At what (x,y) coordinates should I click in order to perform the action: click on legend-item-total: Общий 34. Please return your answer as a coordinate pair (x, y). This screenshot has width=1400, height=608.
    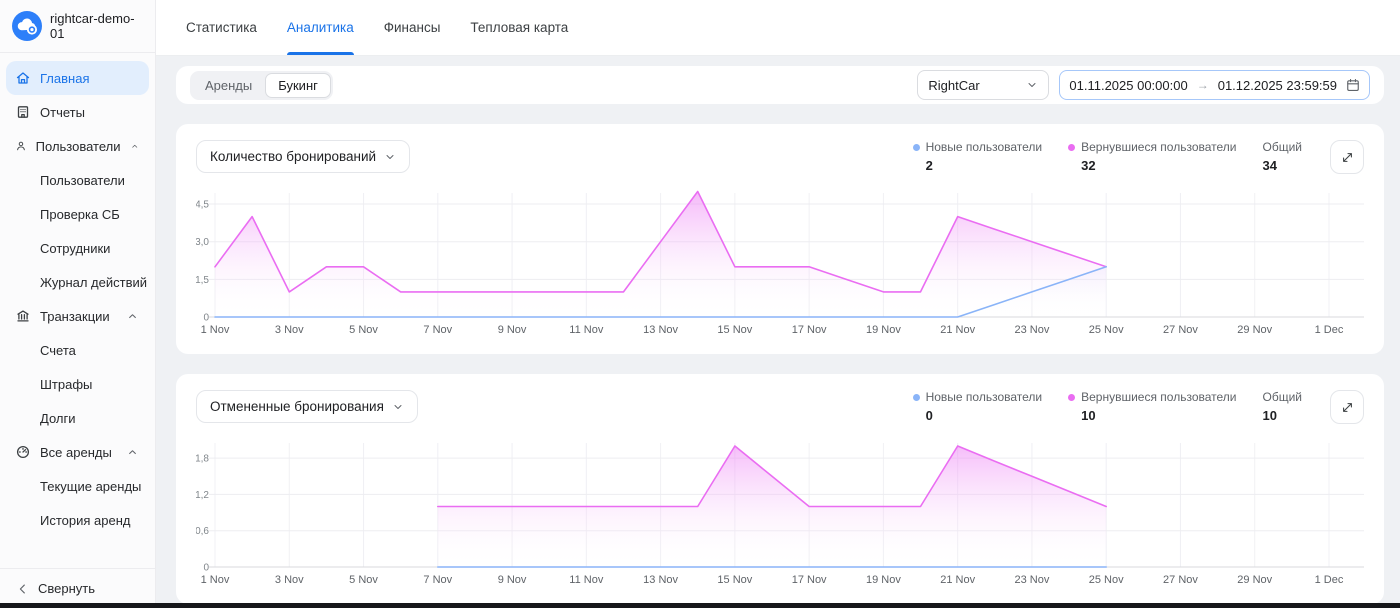
    Looking at the image, I should click on (1283, 156).